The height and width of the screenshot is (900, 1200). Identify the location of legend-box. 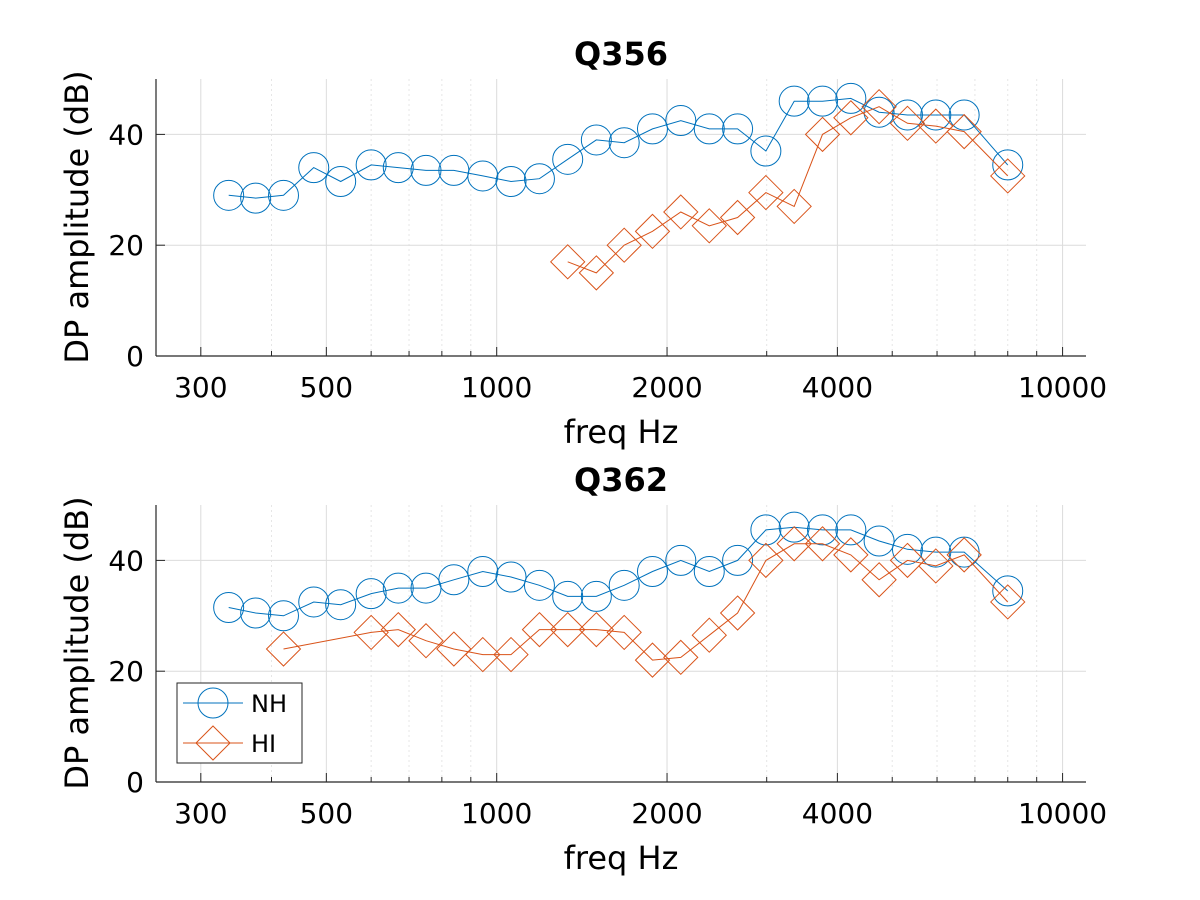
(239, 723).